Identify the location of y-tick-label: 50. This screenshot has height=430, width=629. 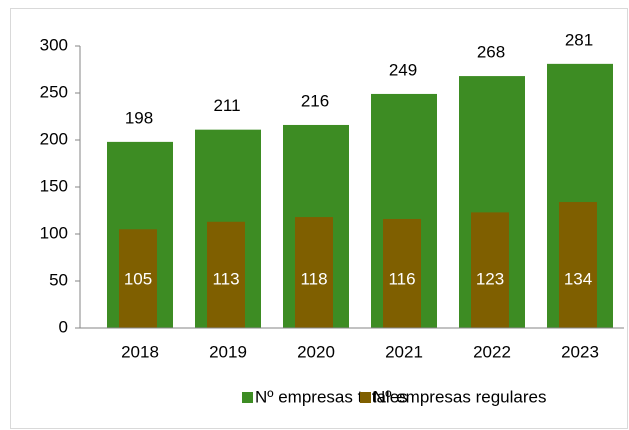
(58, 279).